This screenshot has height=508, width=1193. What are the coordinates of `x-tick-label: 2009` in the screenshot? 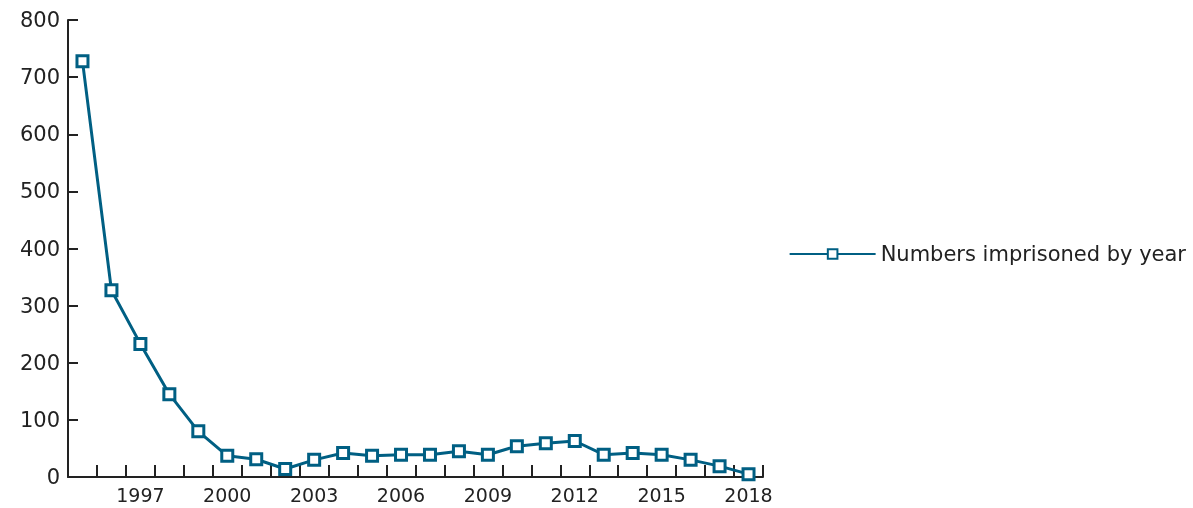 It's located at (488, 494).